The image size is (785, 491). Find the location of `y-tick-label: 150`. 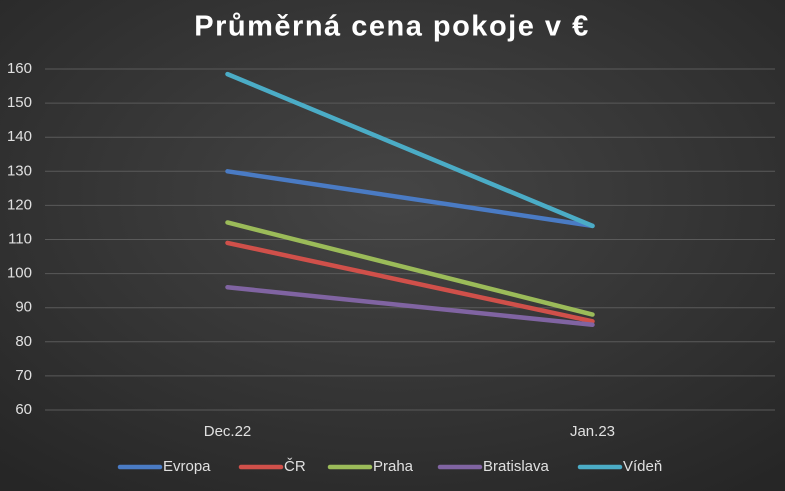

y-tick-label: 150 is located at coordinates (19, 102).